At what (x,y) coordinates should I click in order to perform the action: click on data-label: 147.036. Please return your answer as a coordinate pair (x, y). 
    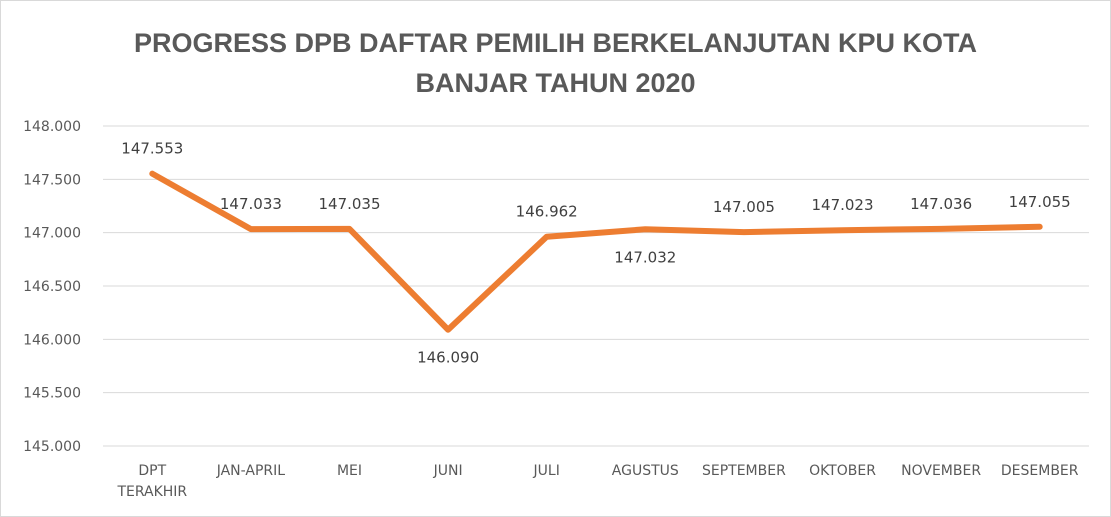
    Looking at the image, I should click on (941, 204).